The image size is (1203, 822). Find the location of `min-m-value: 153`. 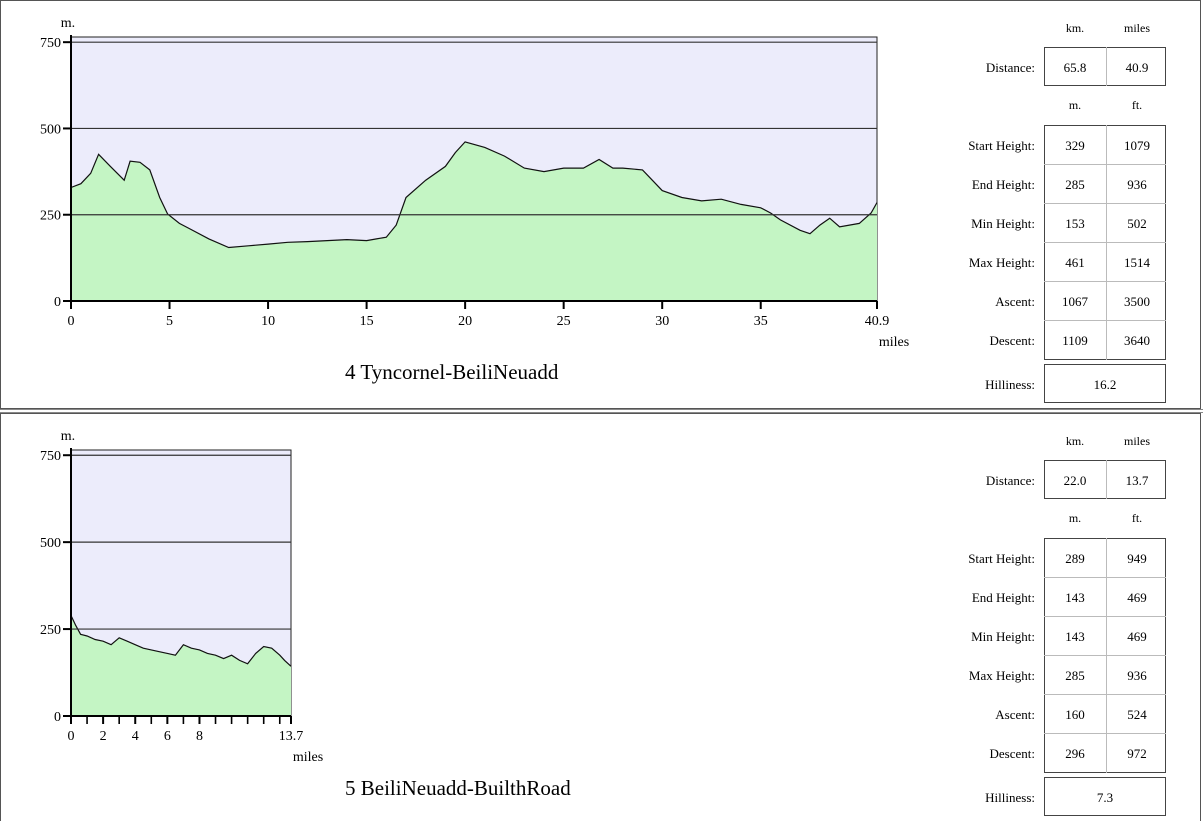

min-m-value: 153 is located at coordinates (1075, 223).